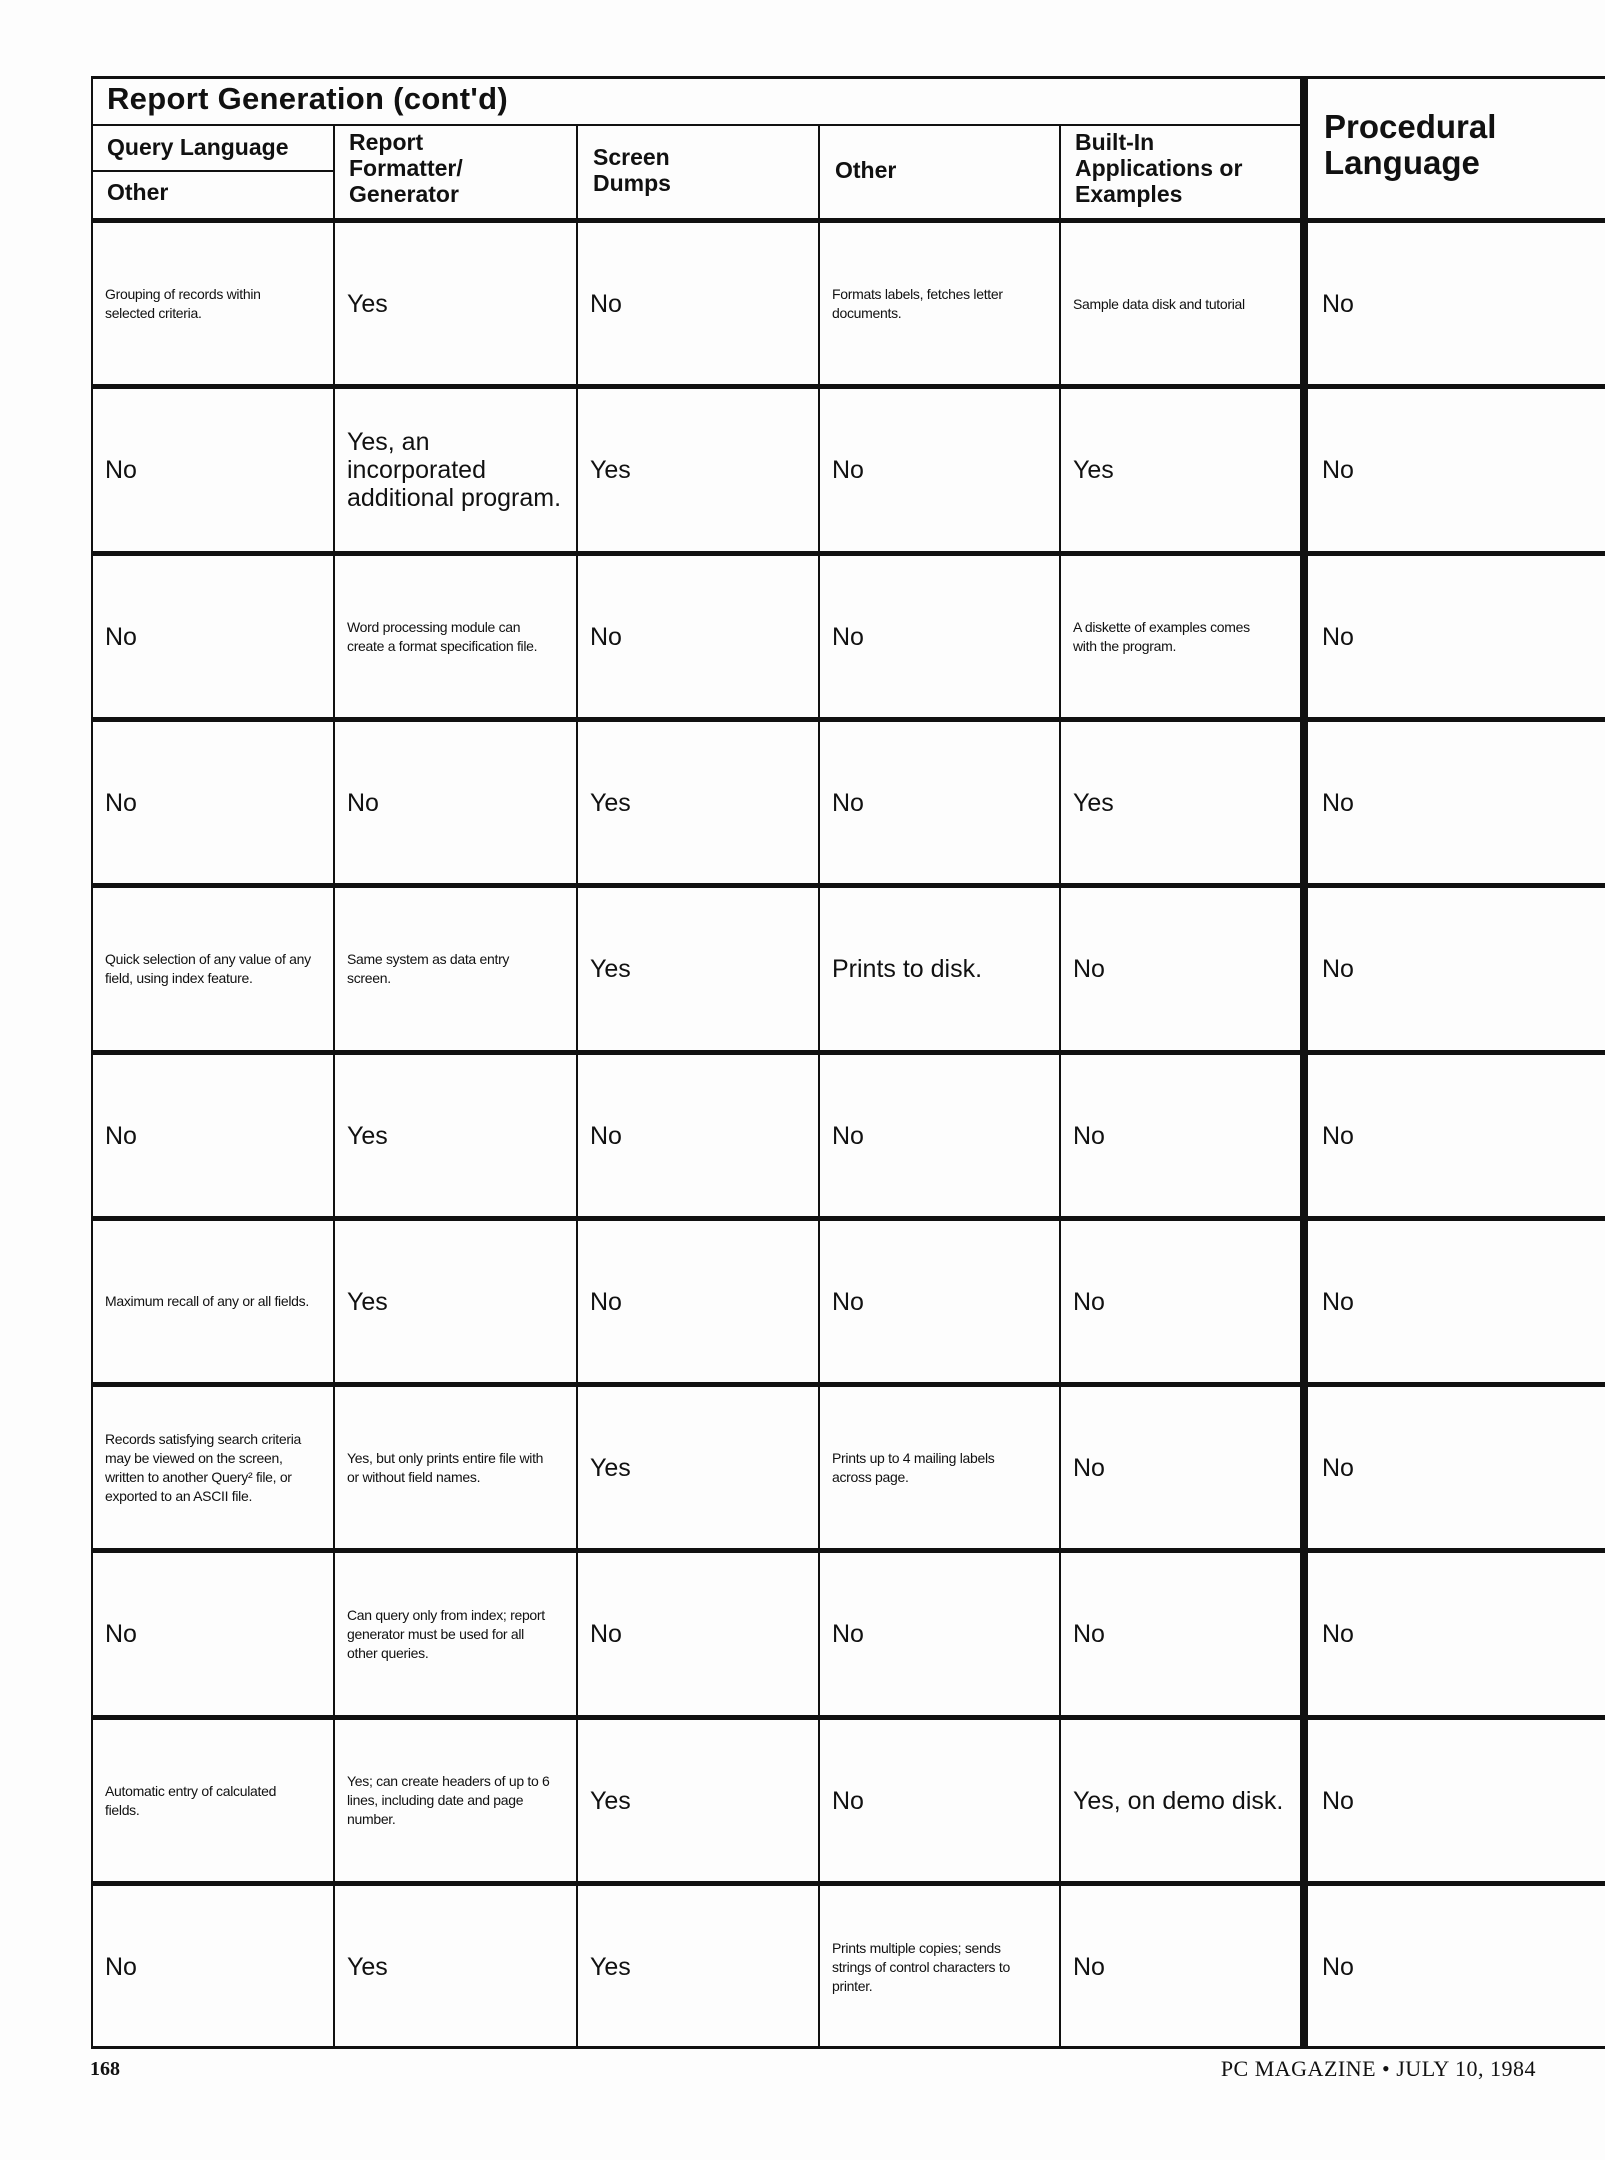  What do you see at coordinates (207, 1301) in the screenshot?
I see `cell-text: Maximum recall of any or all fields.` at bounding box center [207, 1301].